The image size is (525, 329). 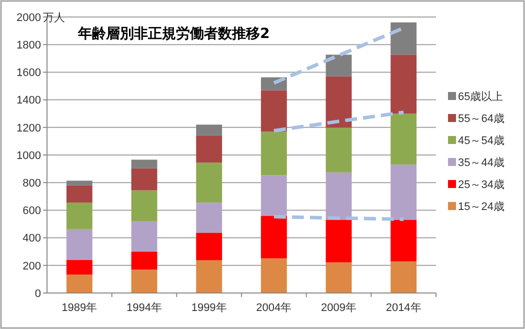 What do you see at coordinates (31, 266) in the screenshot?
I see `y-tick-label: 200` at bounding box center [31, 266].